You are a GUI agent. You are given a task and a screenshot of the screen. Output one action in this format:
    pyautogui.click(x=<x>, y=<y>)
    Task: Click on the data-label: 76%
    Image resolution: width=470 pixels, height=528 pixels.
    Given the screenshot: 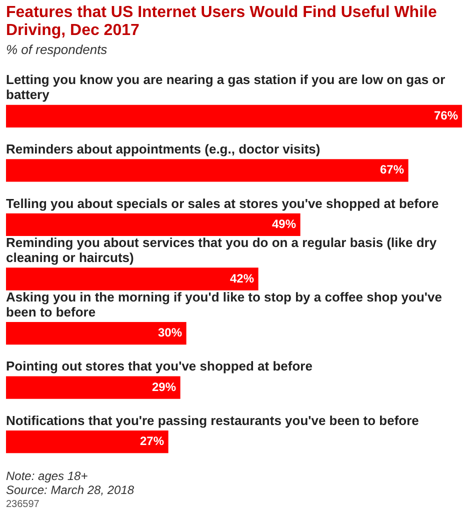 What is the action you would take?
    pyautogui.click(x=446, y=115)
    